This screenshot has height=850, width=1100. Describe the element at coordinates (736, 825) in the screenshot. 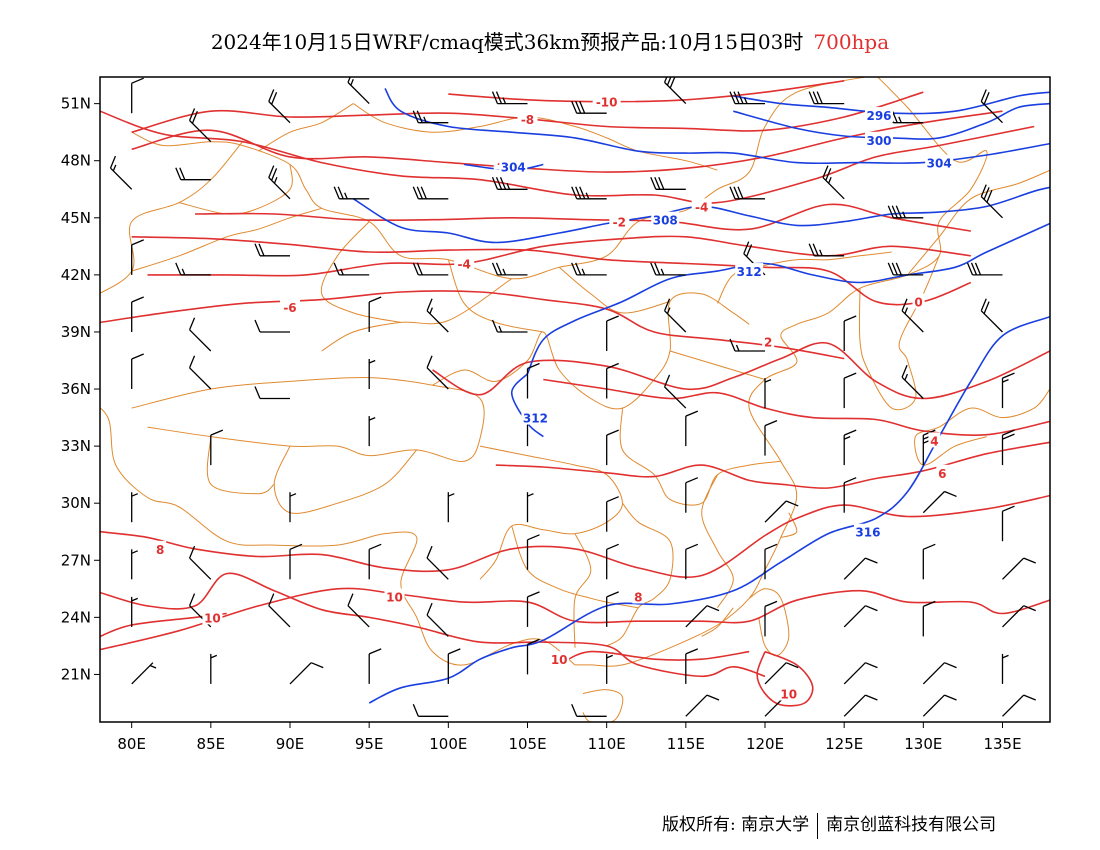

I see `credit-left: 版权所有: 南京大学` at that location.